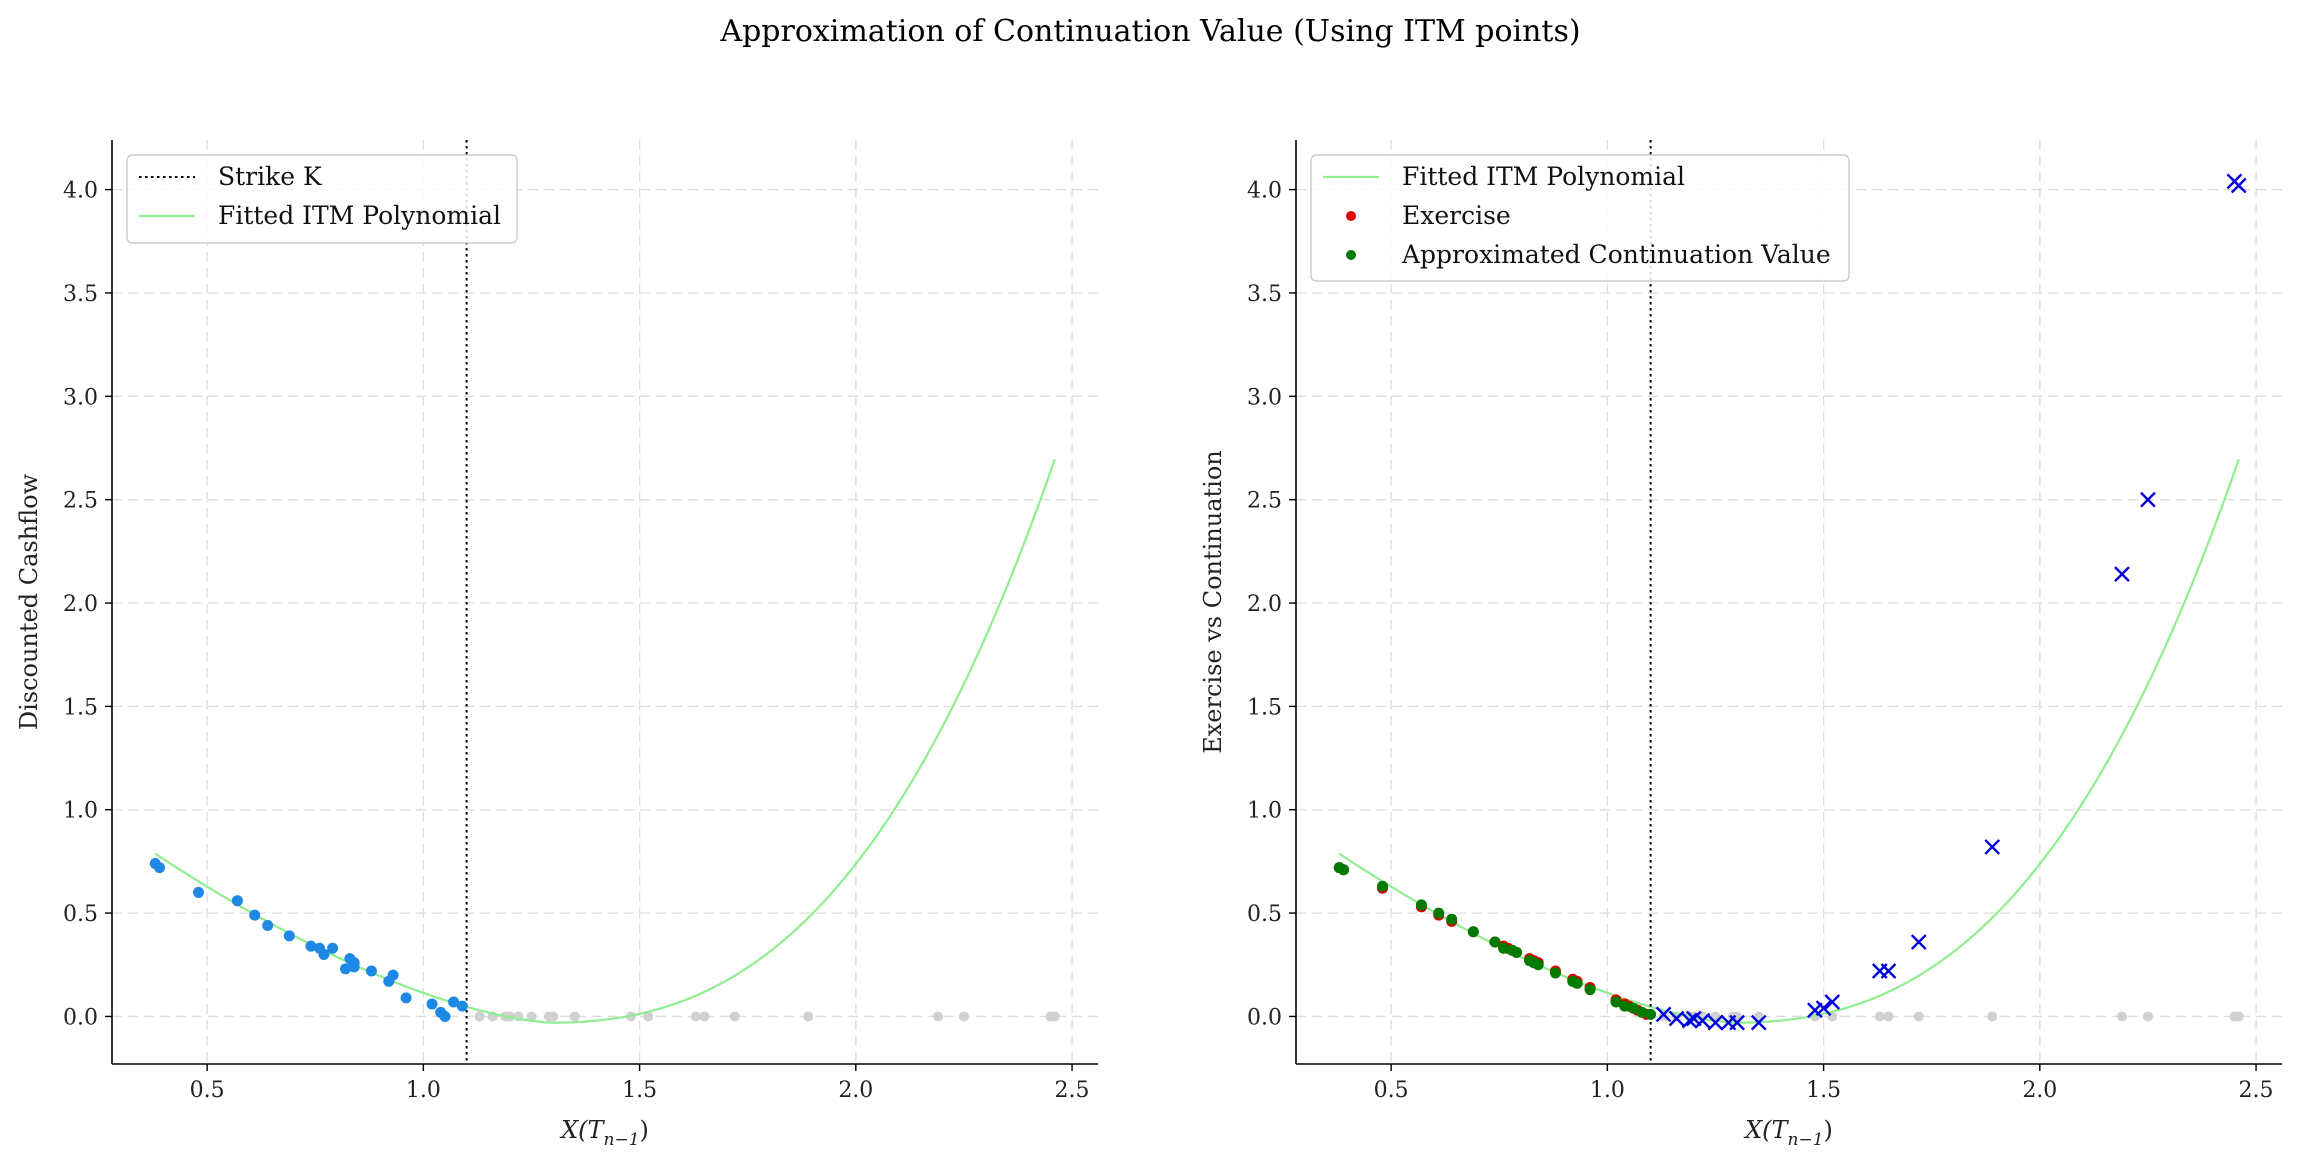 This screenshot has width=2301, height=1168. Describe the element at coordinates (1616, 254) in the screenshot. I see `legend-label: Approximated Continuation Value` at that location.